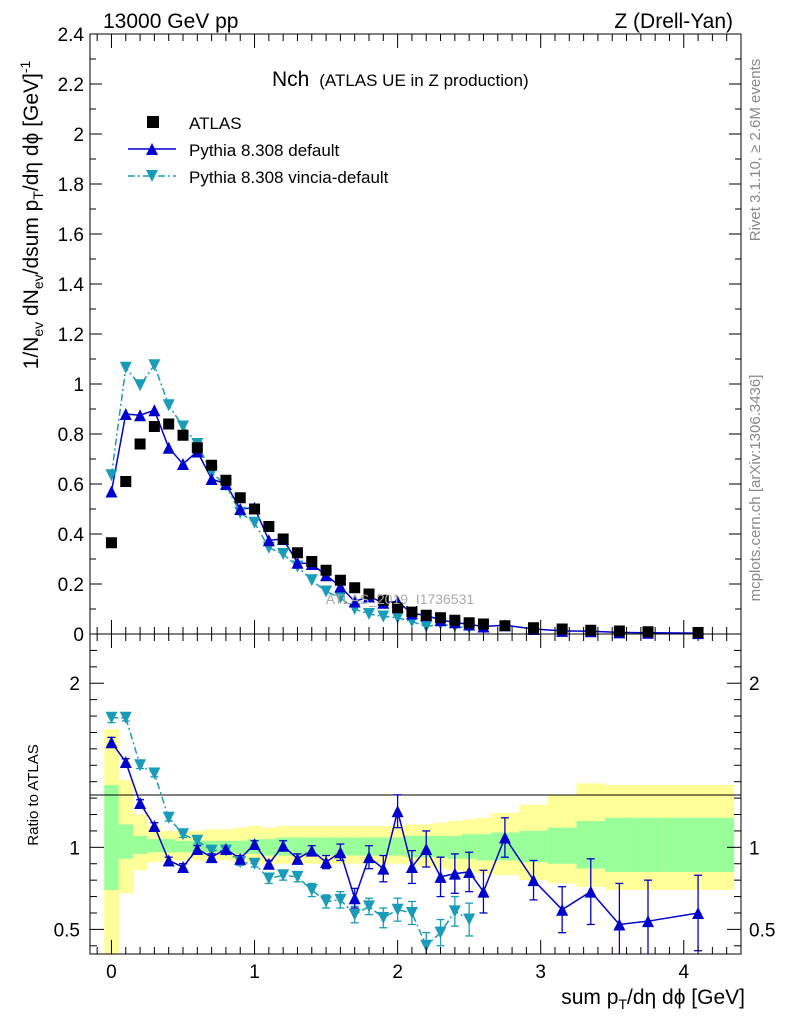 This screenshot has width=786, height=1024. I want to click on x-tick-label: 4, so click(683, 972).